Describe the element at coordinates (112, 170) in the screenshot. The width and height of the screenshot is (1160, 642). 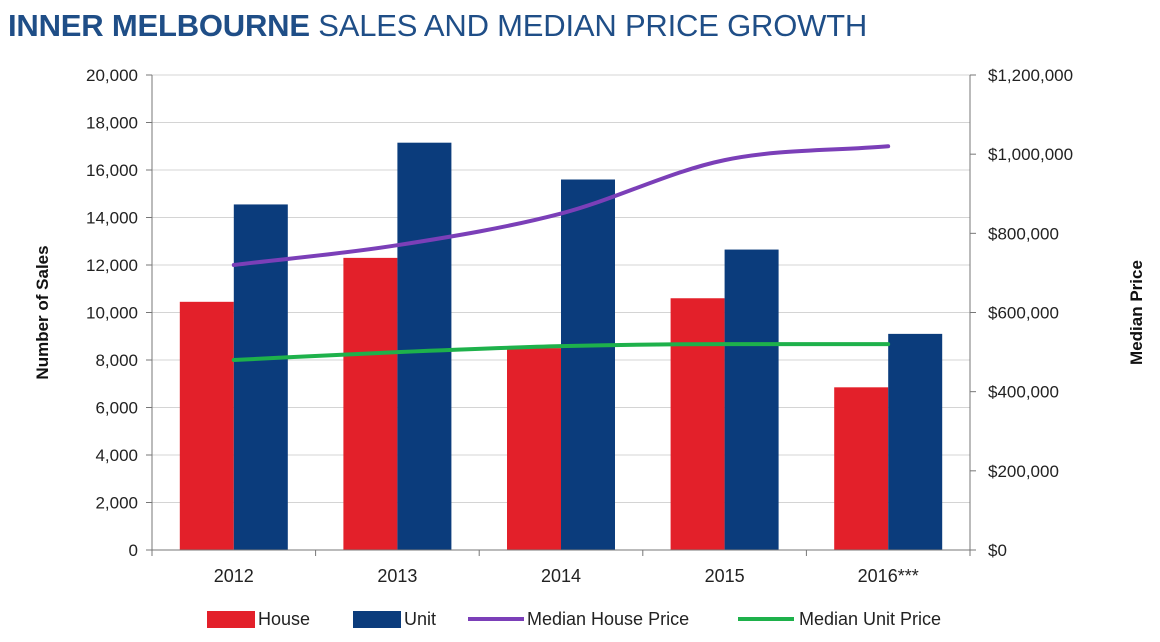
I see `y-left-tick-label: 16,000` at that location.